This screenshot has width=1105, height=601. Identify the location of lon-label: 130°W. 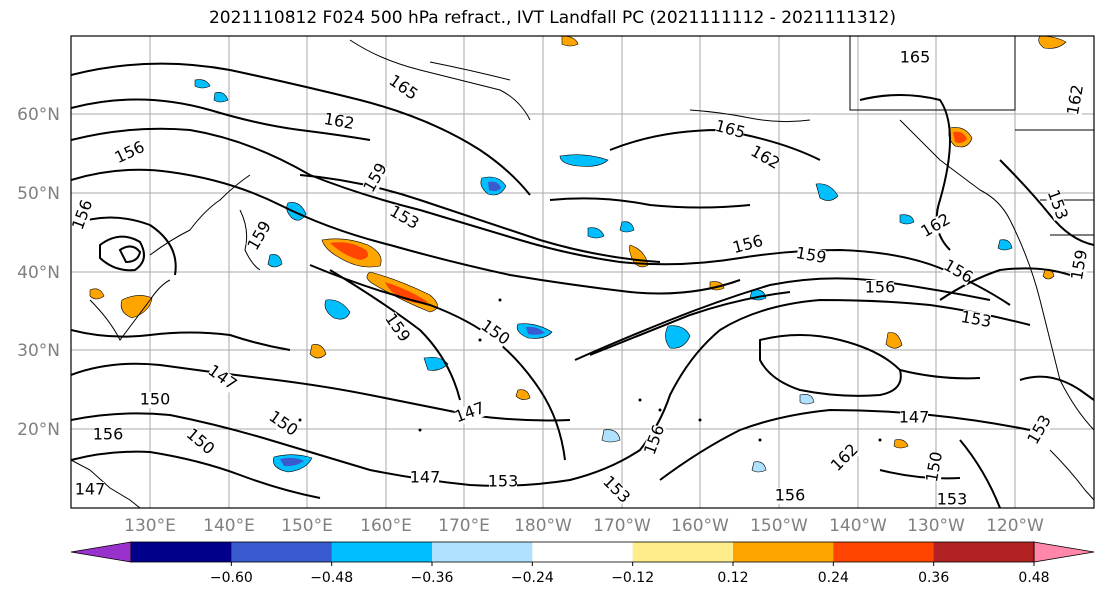
(936, 526).